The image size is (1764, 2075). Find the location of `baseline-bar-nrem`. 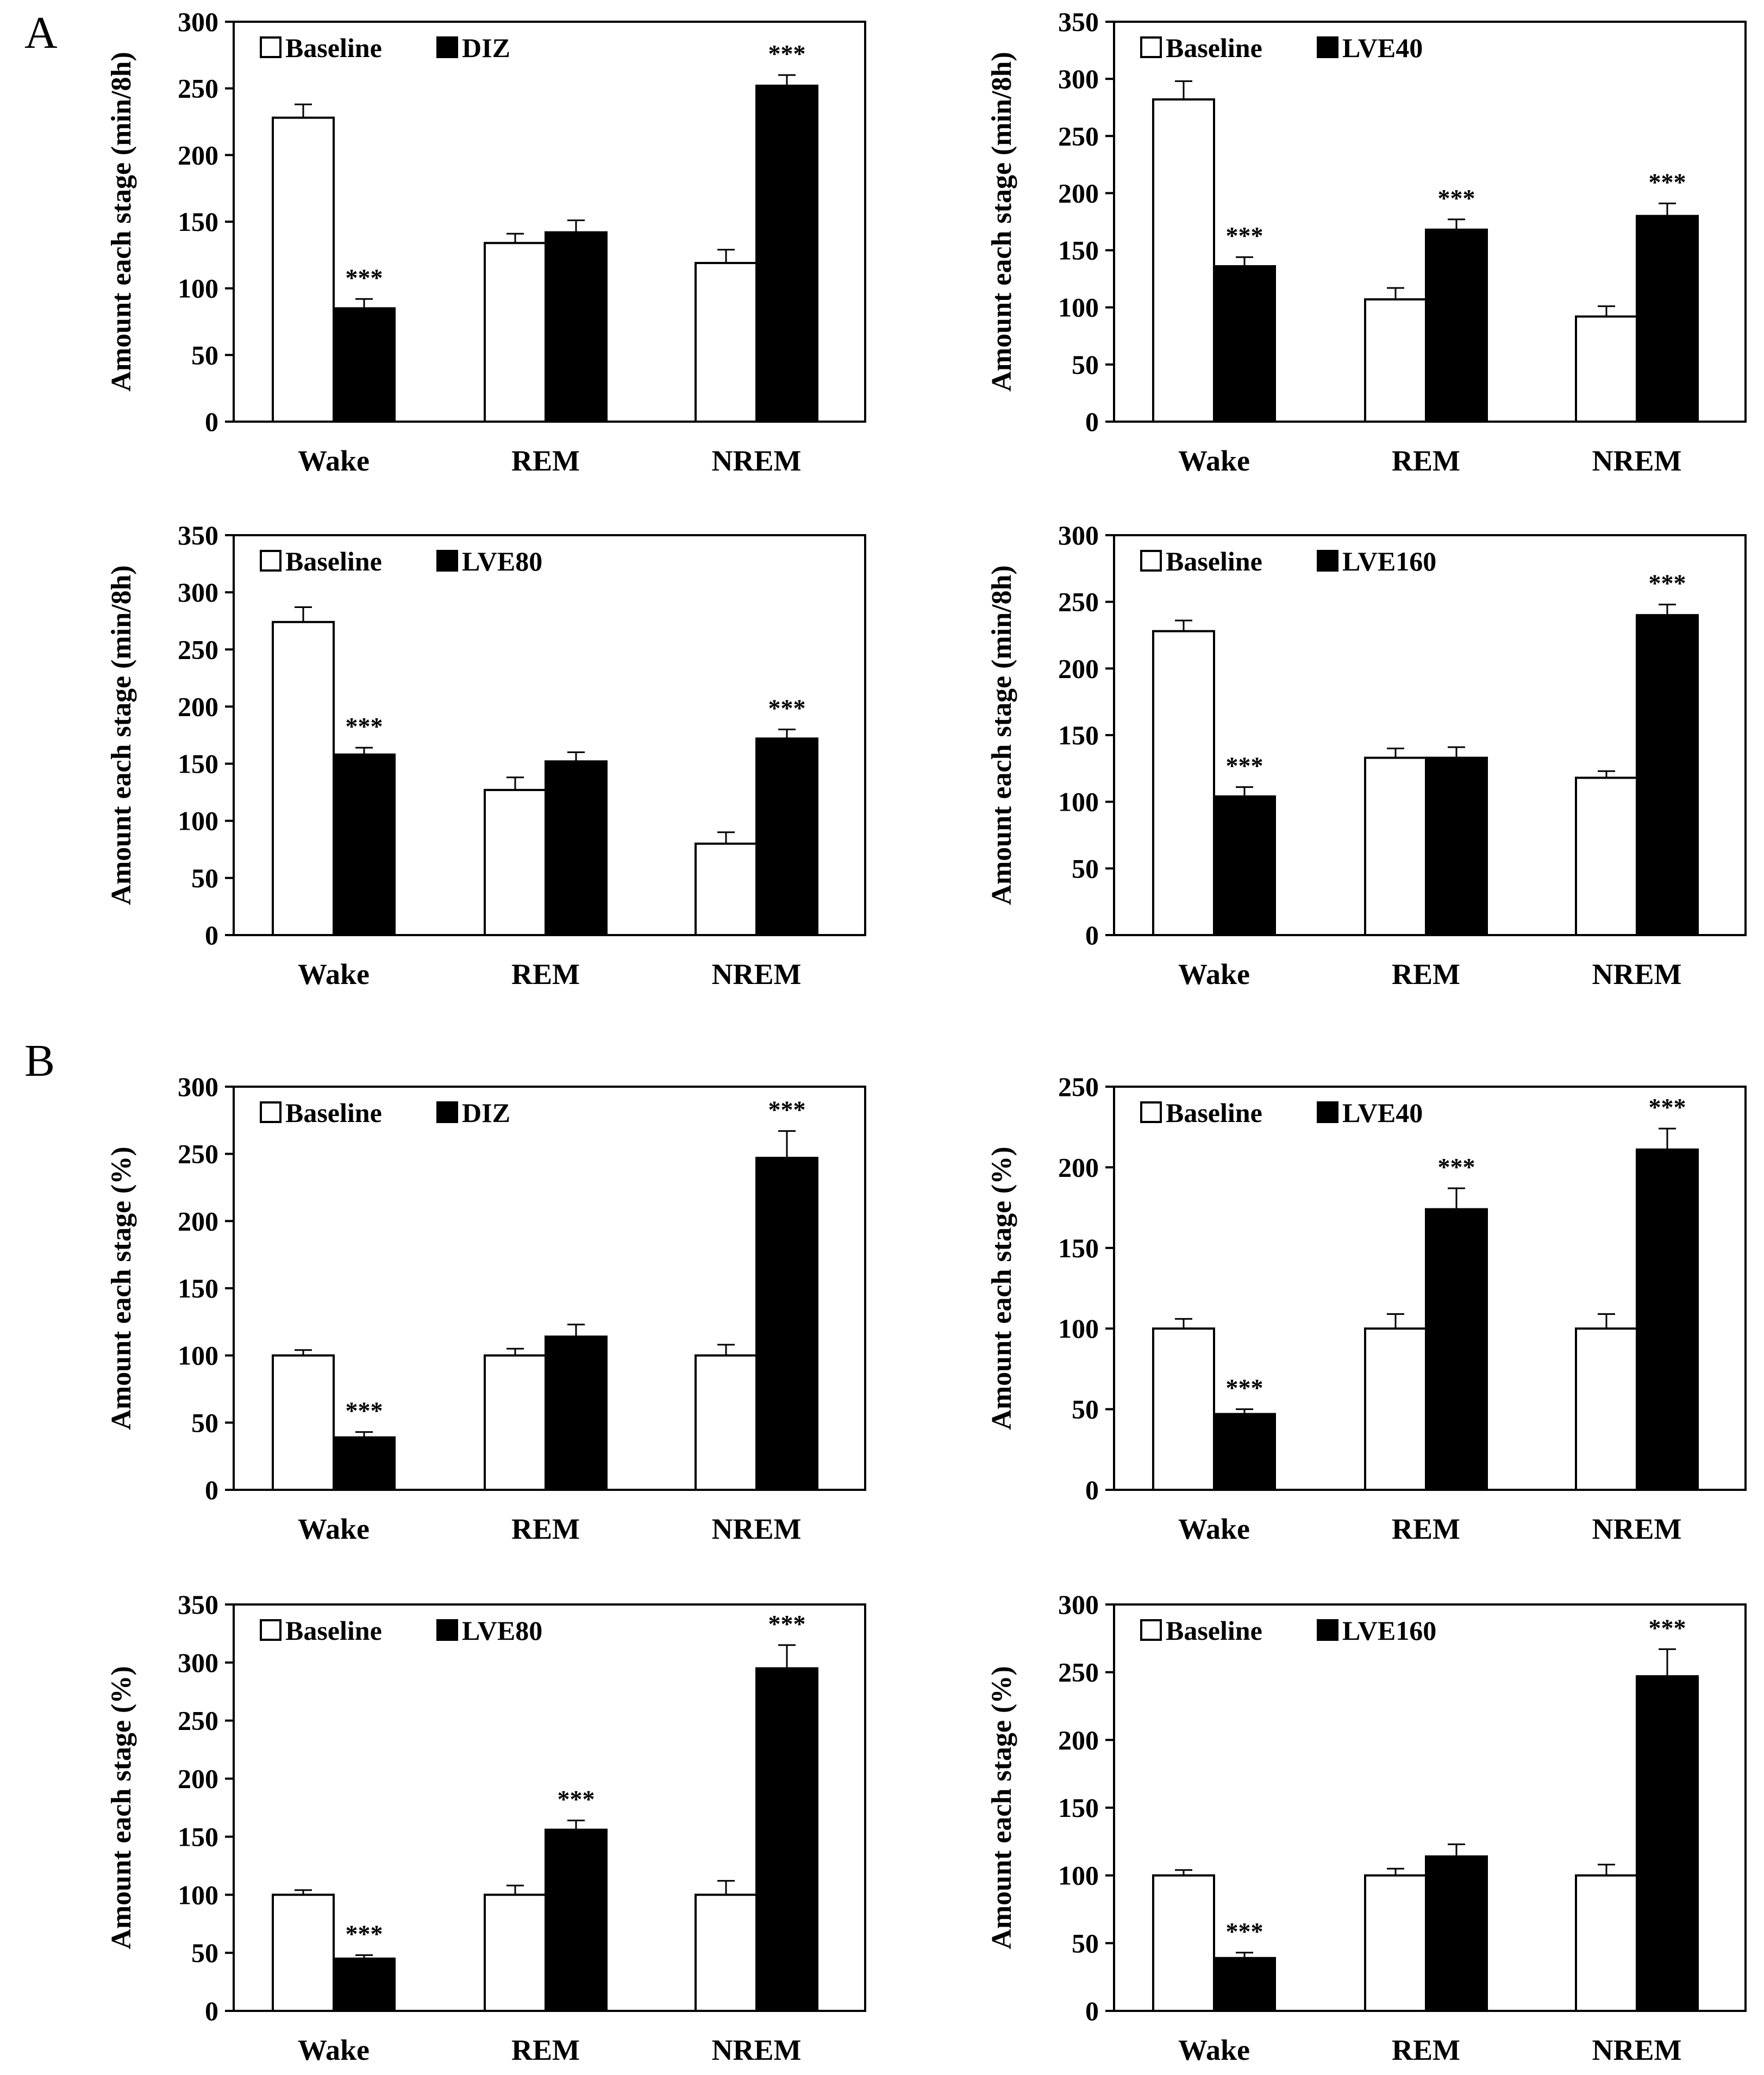

baseline-bar-nrem is located at coordinates (726, 1423).